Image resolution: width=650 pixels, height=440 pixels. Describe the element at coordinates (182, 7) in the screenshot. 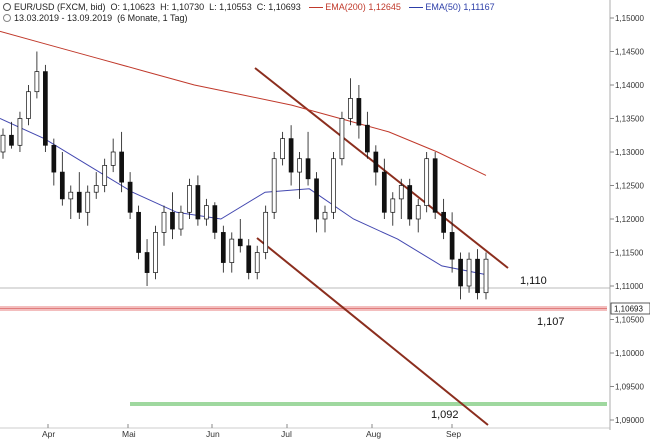

I see `high-value: H: 1,10730` at that location.